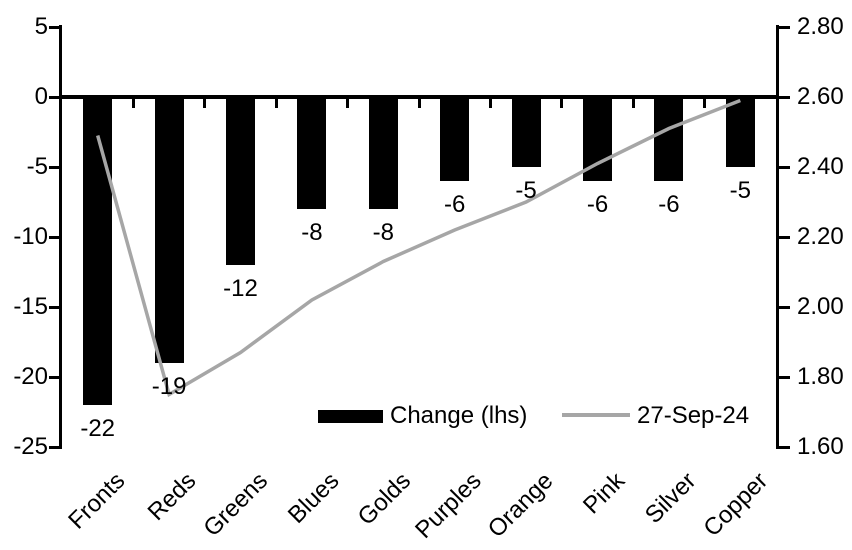 The width and height of the screenshot is (852, 550). What do you see at coordinates (240, 288) in the screenshot?
I see `bar-data-label: -12` at bounding box center [240, 288].